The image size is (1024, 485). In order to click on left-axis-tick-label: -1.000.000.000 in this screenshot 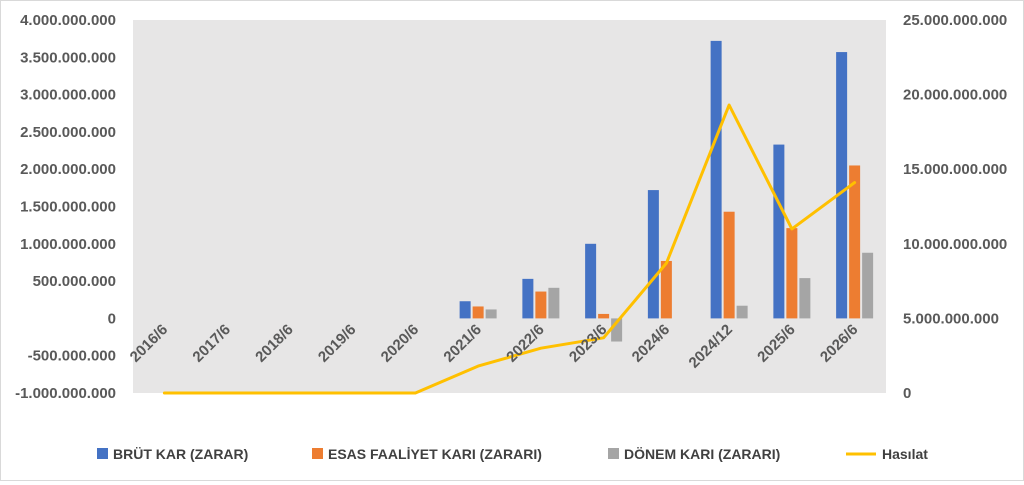, I will do `click(65, 393)`.